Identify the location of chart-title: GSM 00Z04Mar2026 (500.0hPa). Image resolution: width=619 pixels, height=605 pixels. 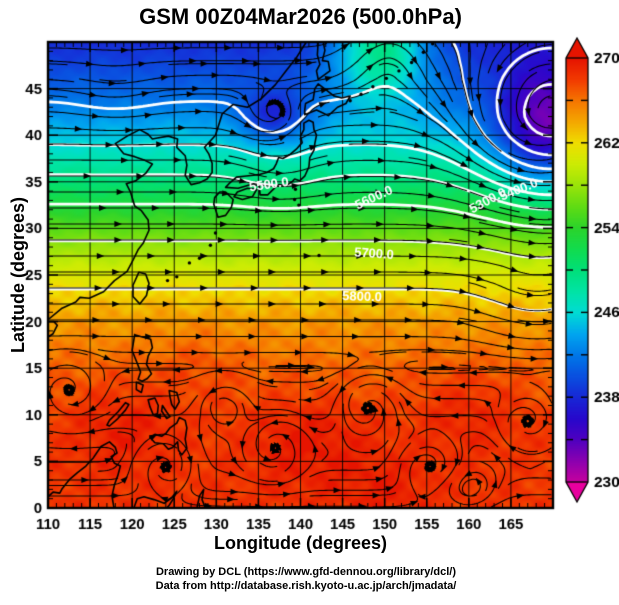
(300, 16).